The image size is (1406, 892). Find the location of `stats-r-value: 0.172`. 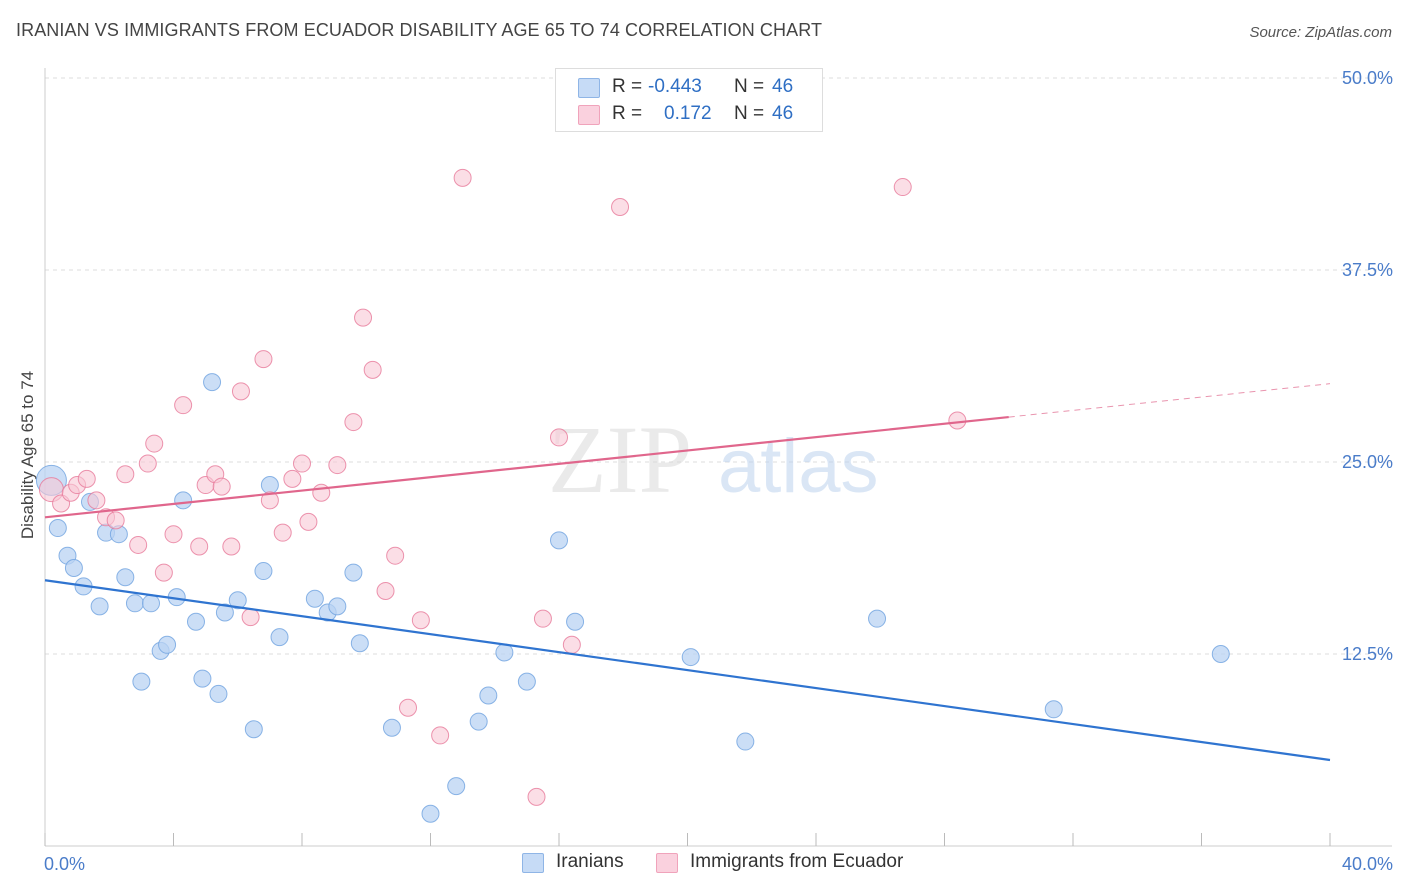

stats-r-value: 0.172 is located at coordinates (688, 113).